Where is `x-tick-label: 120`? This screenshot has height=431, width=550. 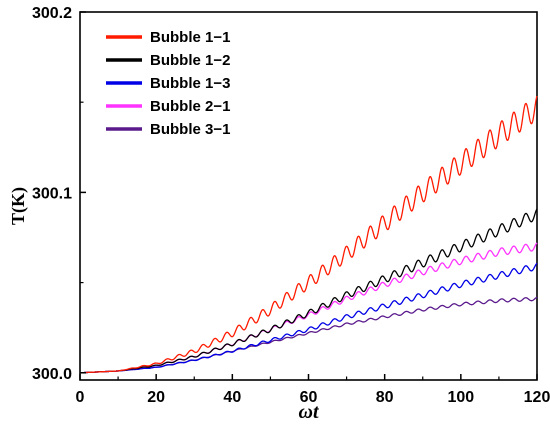 x-tick-label: 120 is located at coordinates (537, 397).